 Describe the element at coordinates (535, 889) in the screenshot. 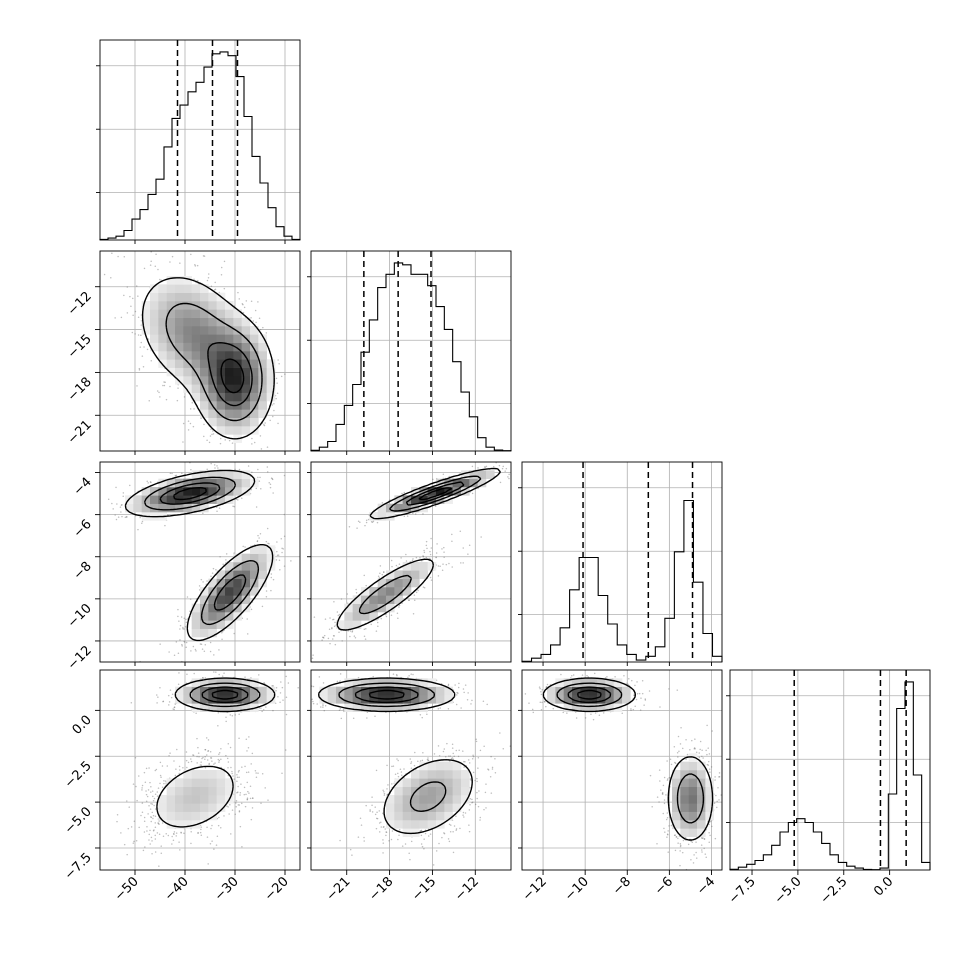

I see `x-tick-label-2-0: −12` at that location.